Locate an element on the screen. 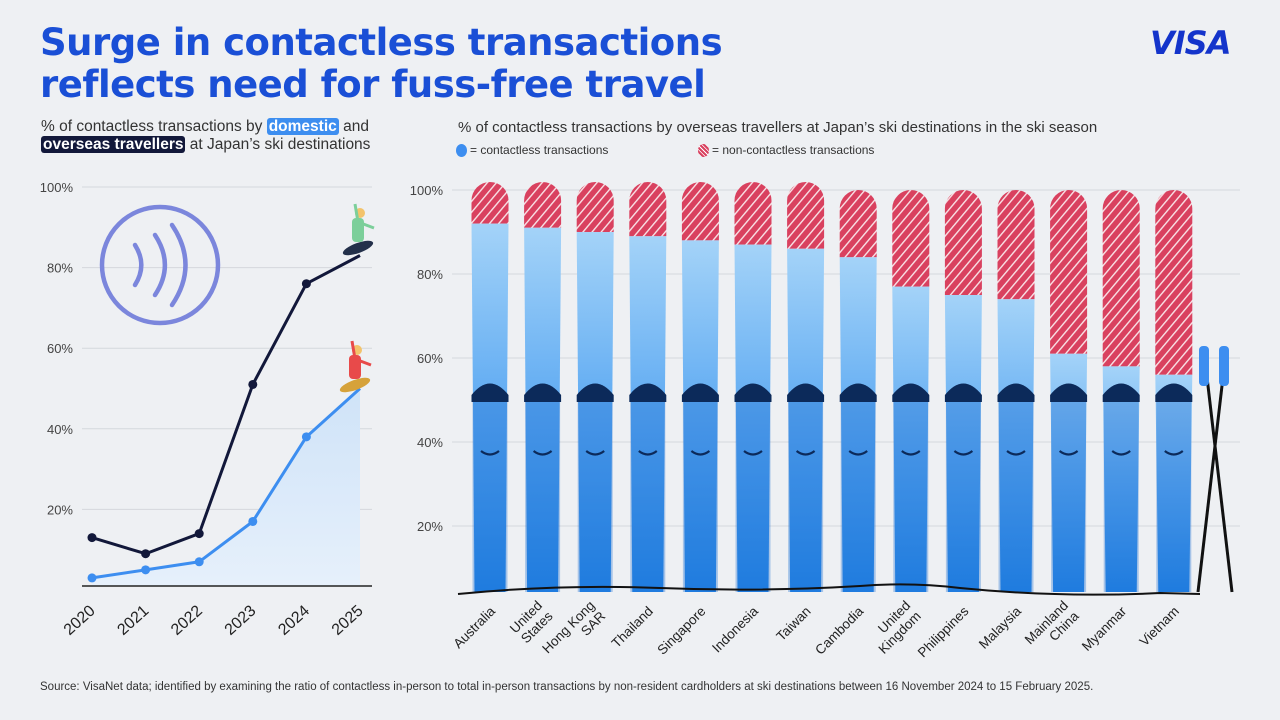 The image size is (1280, 720). legend-swatch-blue is located at coordinates (461, 150).